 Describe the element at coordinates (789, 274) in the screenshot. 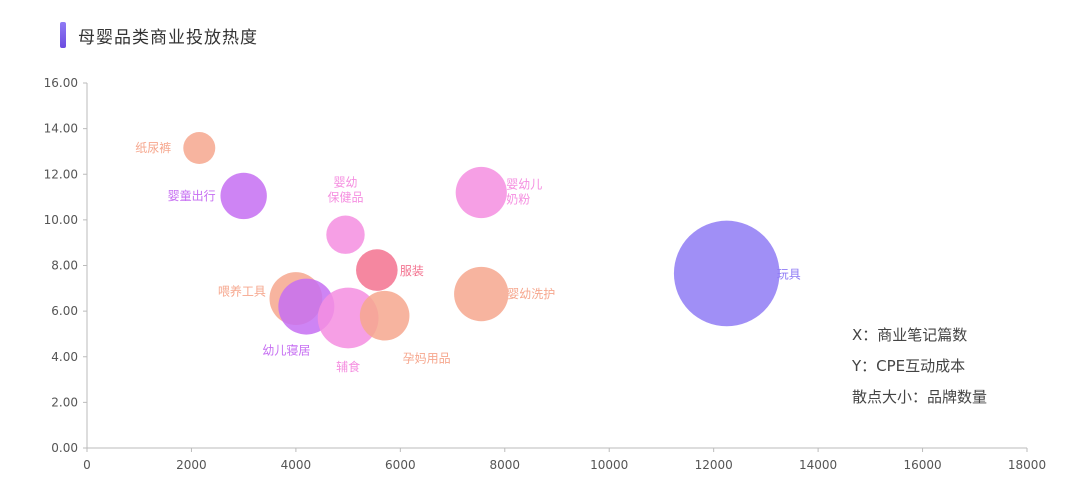

I see `point-label: 玩具` at that location.